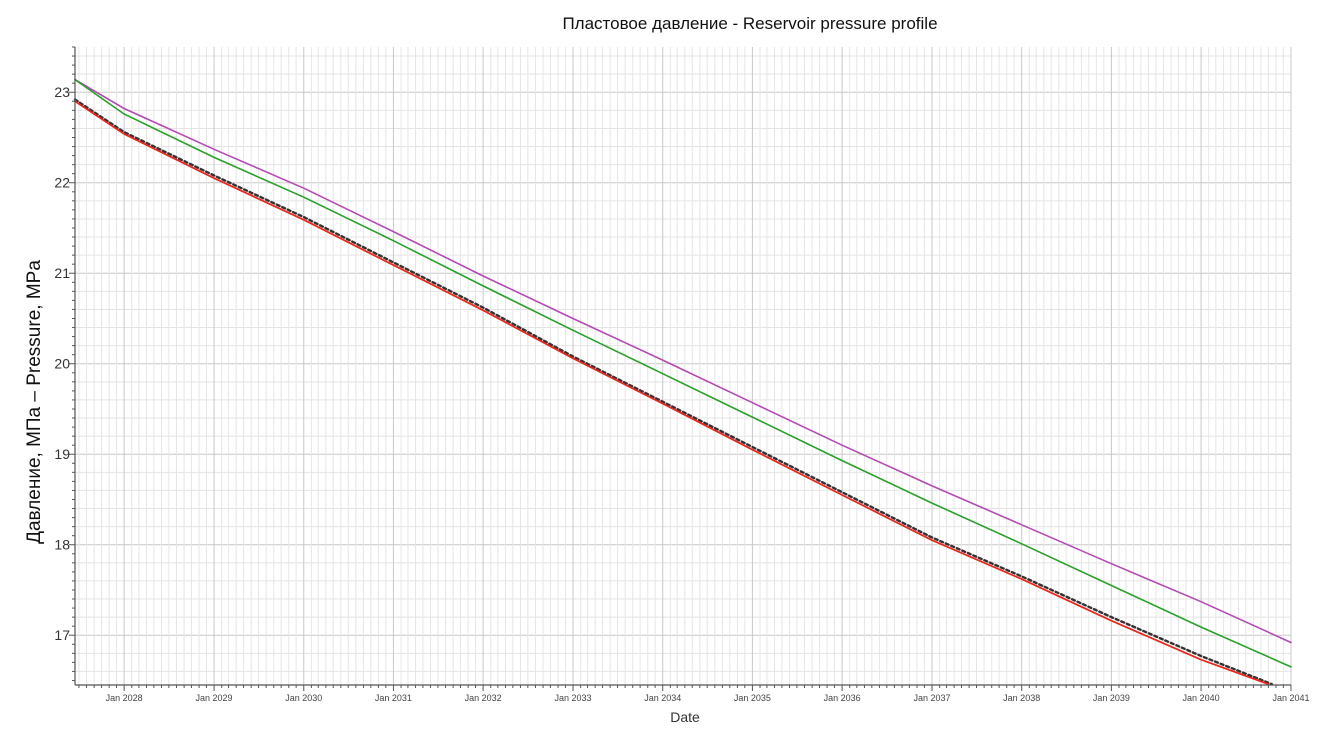  Describe the element at coordinates (662, 698) in the screenshot. I see `x-tick-label: Jan 2034` at that location.